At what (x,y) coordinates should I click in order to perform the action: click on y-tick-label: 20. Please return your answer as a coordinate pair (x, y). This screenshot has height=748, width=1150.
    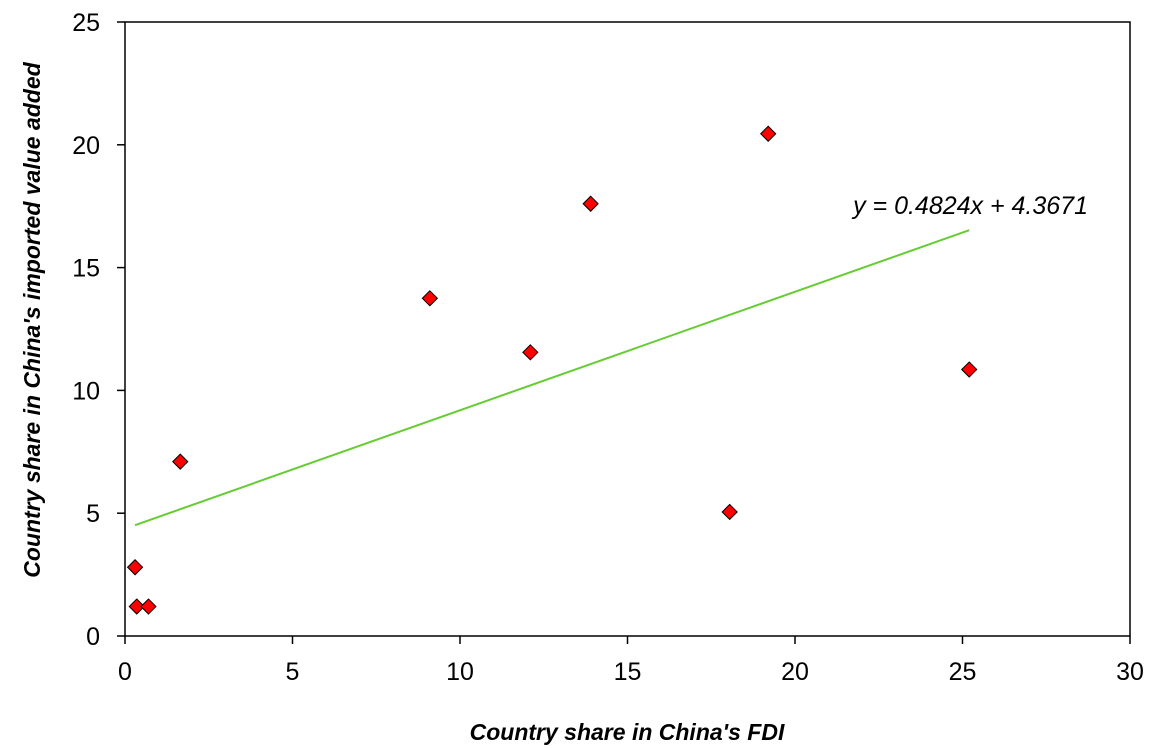
    Looking at the image, I should click on (86, 146).